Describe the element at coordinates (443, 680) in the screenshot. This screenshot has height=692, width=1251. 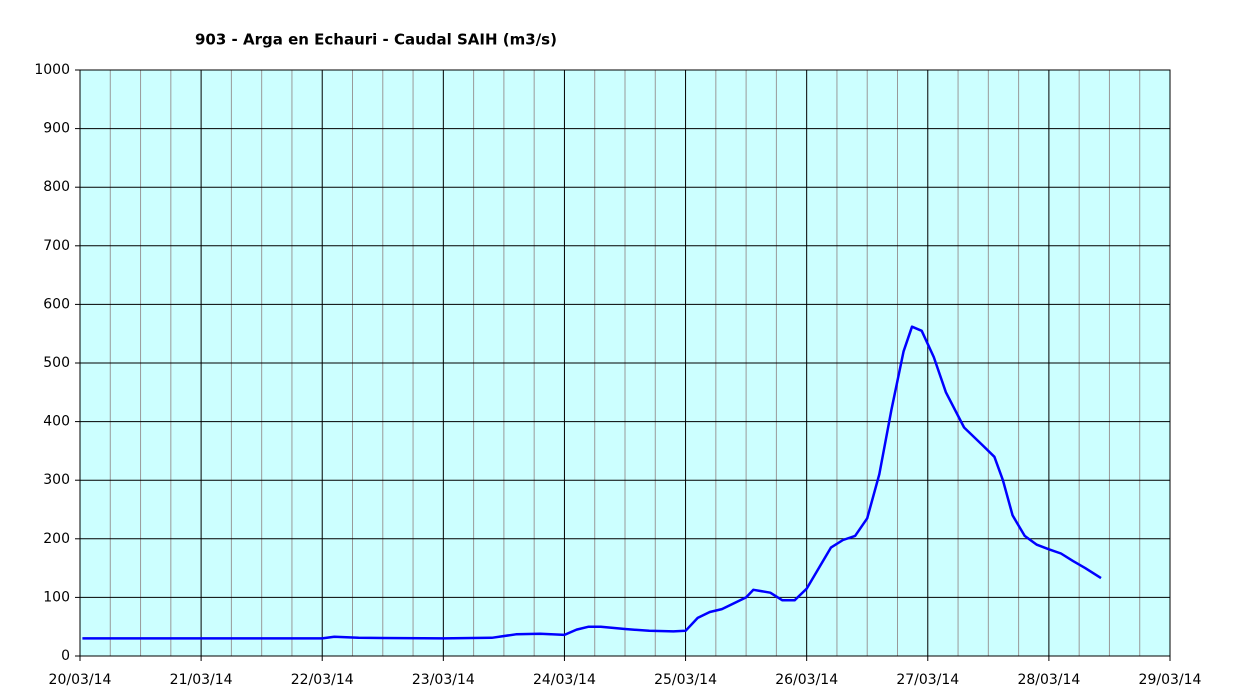
I see `x-tick-label: 23/03/14` at that location.